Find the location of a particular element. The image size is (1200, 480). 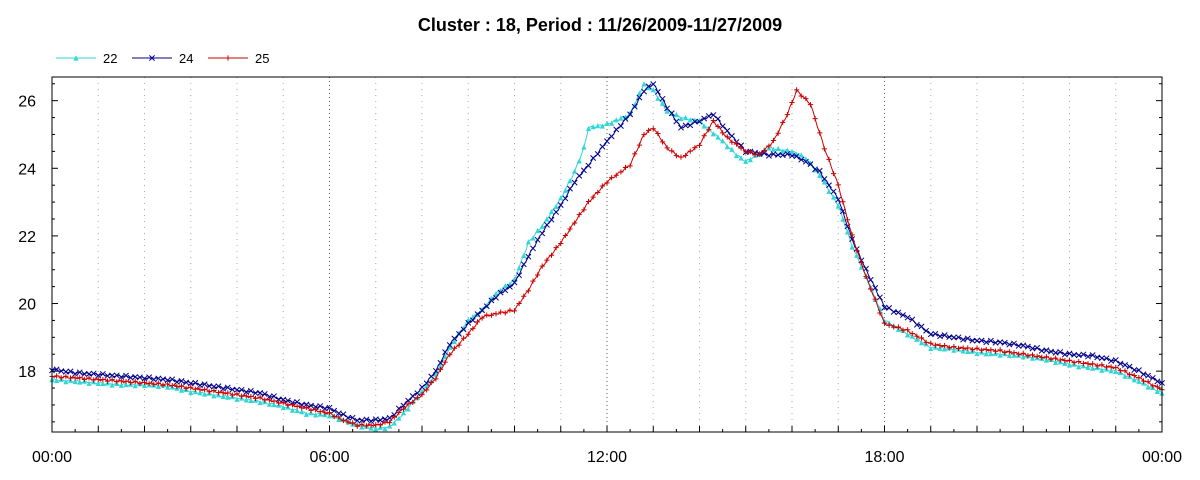

legend-label: 25 is located at coordinates (262, 58).